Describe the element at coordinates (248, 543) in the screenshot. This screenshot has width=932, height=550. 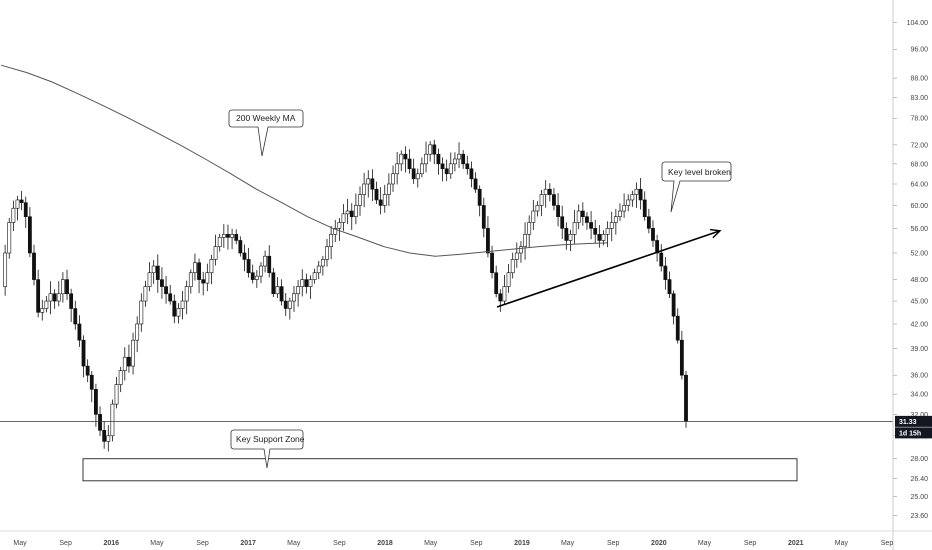
I see `time-tick-label: 2017` at that location.